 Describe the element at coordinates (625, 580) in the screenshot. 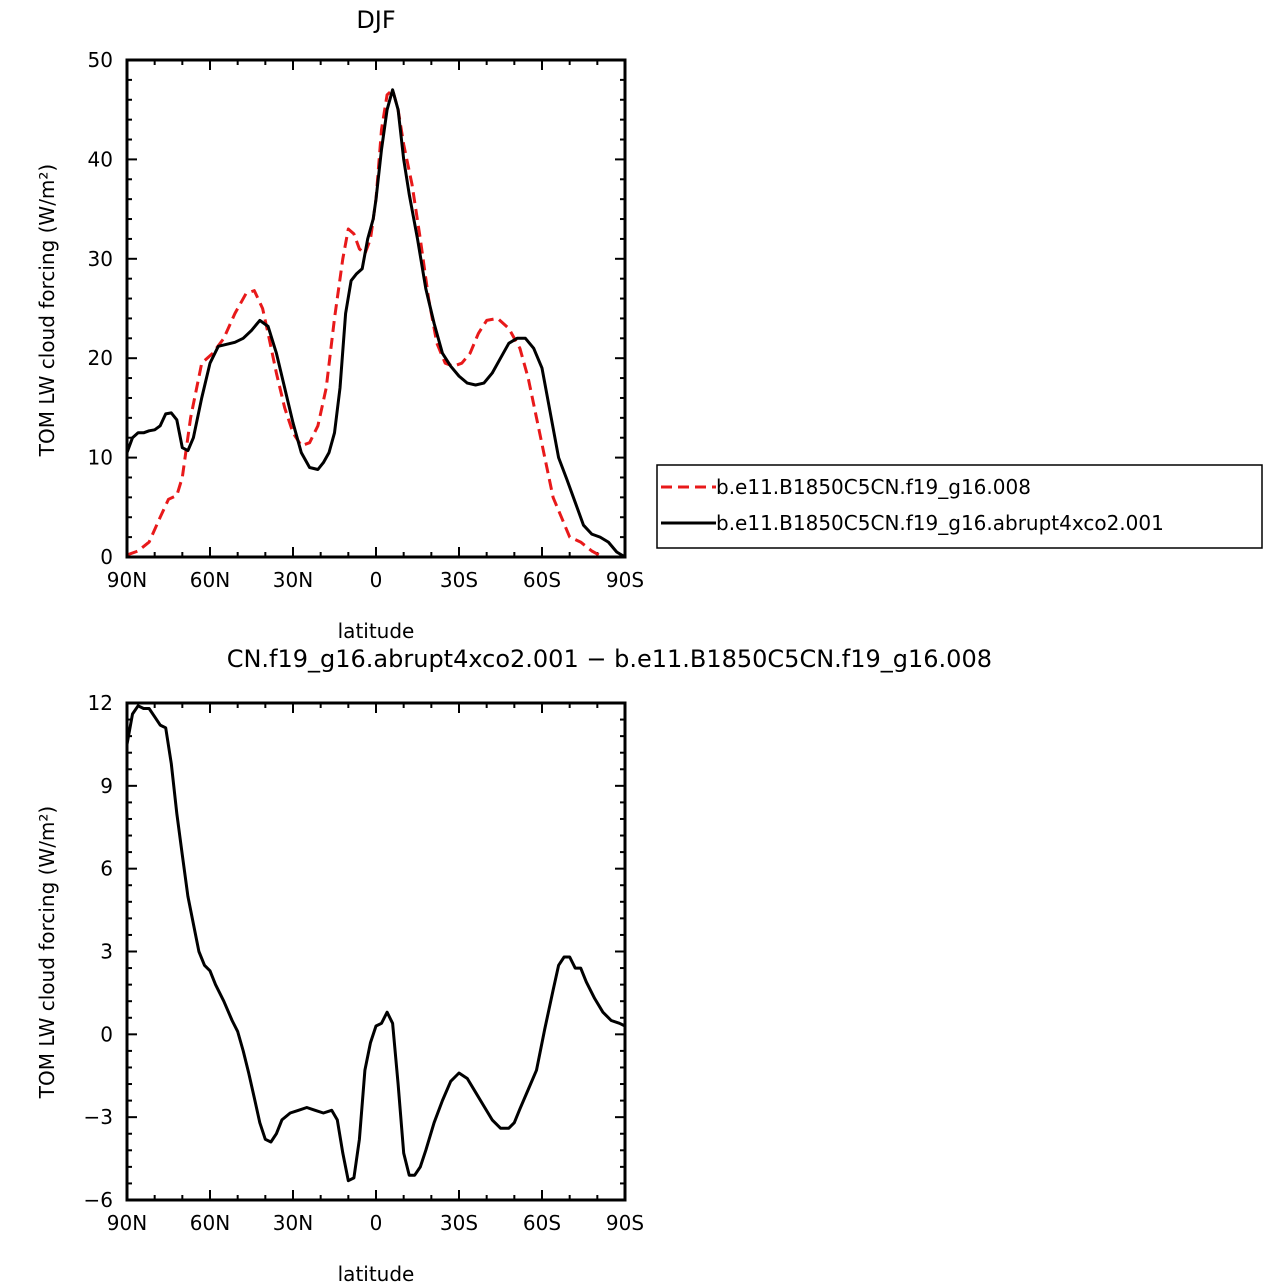

I see `top-chart-x-tick-label: 90S` at that location.